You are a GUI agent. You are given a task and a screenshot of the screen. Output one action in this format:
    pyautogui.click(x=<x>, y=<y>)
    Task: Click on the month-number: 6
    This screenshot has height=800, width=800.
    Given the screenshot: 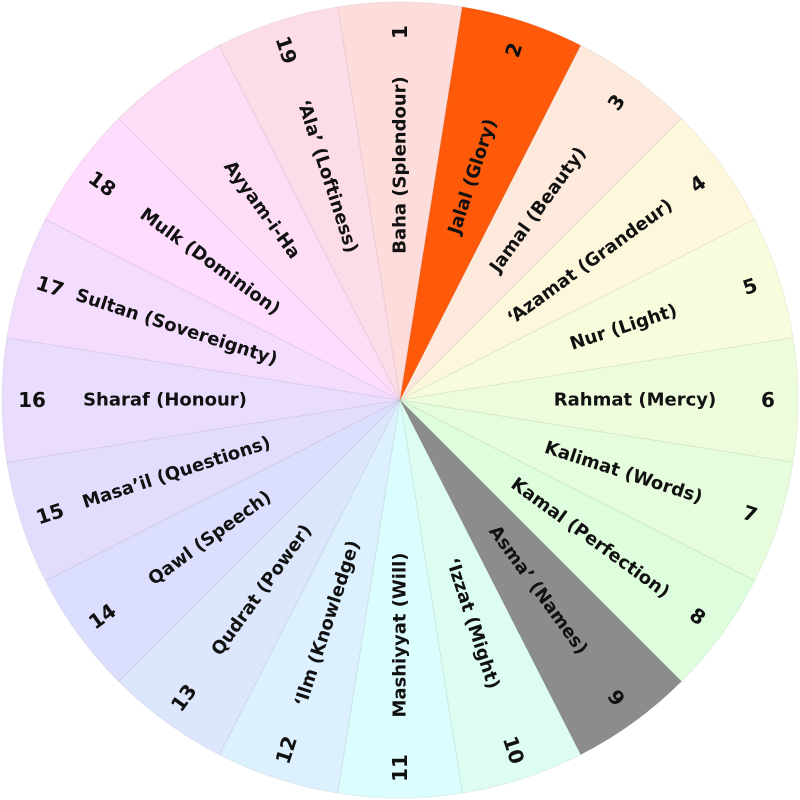 What is the action you would take?
    pyautogui.click(x=768, y=400)
    